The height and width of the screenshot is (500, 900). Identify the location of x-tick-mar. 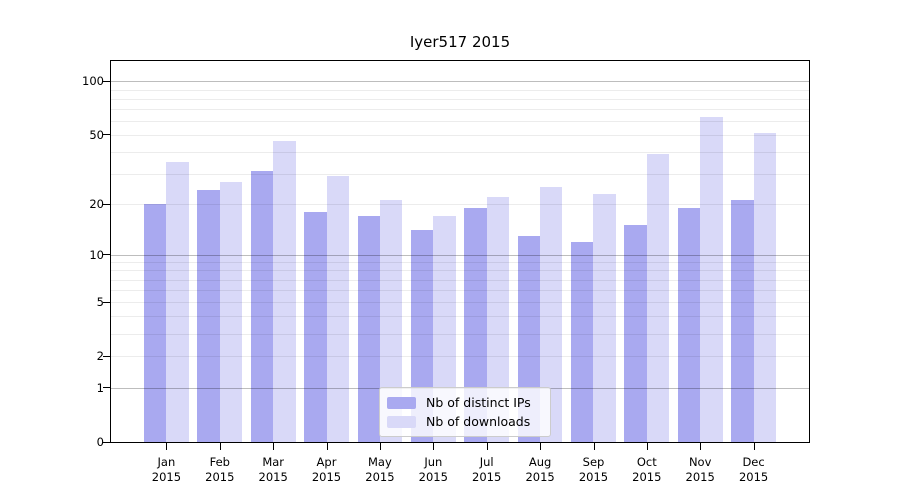
(274, 446).